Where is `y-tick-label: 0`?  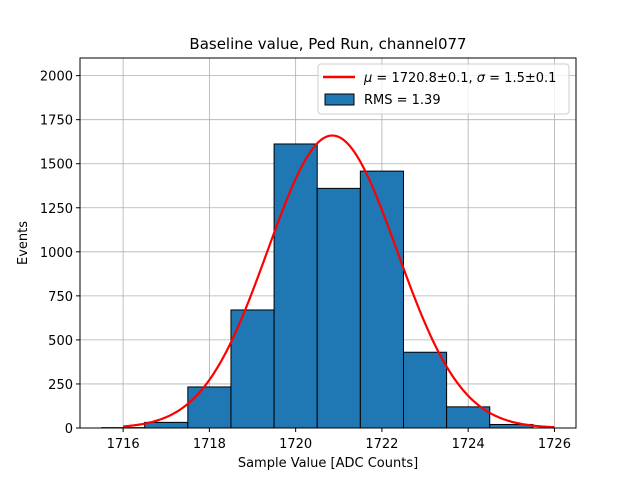
y-tick-label: 0 is located at coordinates (69, 429).